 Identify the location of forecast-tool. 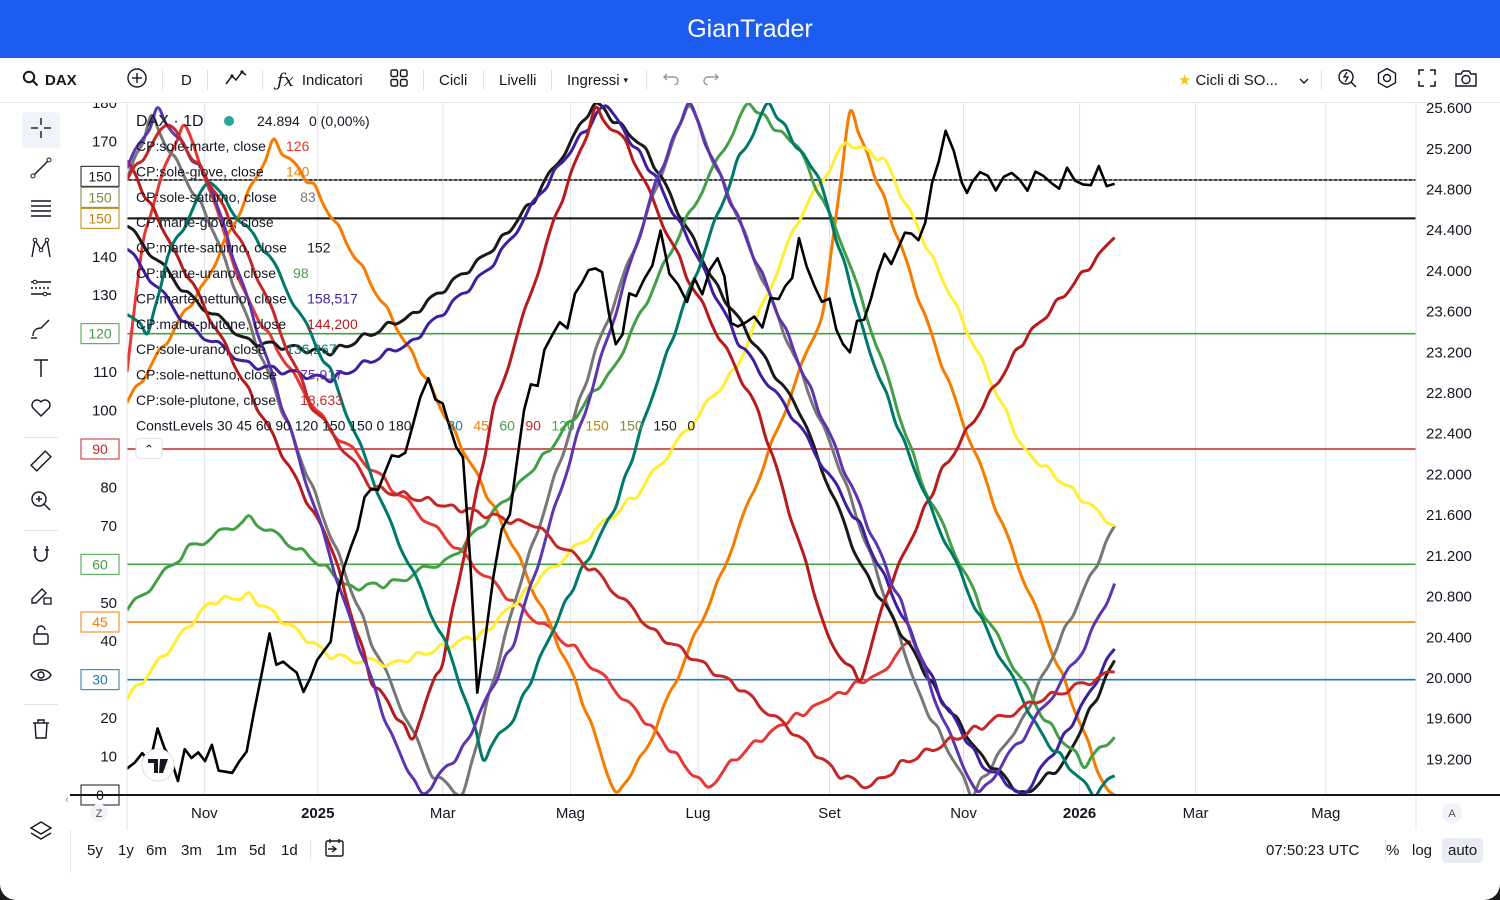
(41, 290).